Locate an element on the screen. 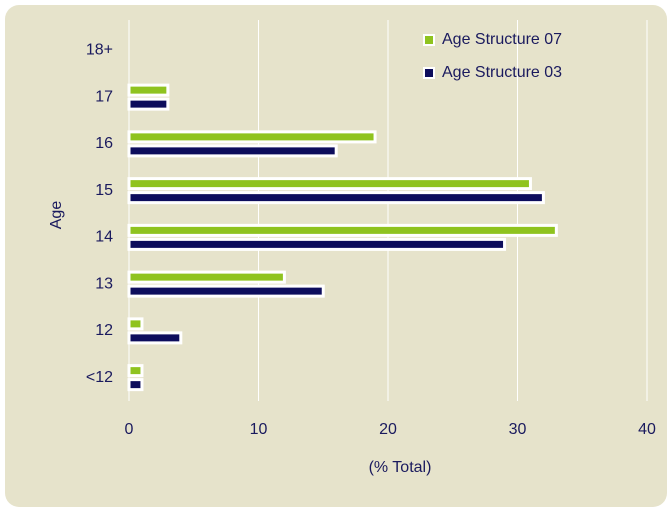 Image resolution: width=669 pixels, height=512 pixels. x-axis-label: (% Total) is located at coordinates (400, 467).